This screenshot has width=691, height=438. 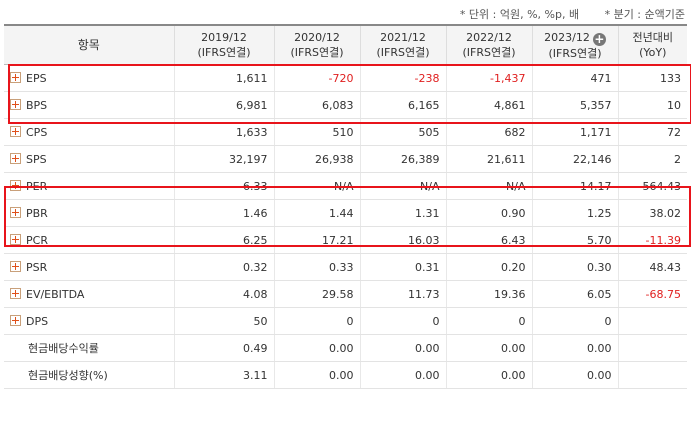 What do you see at coordinates (561, 14) in the screenshot?
I see `table-notes: * 단위 : 억원, %, %p, 배 * 분기 : 순액기준` at bounding box center [561, 14].